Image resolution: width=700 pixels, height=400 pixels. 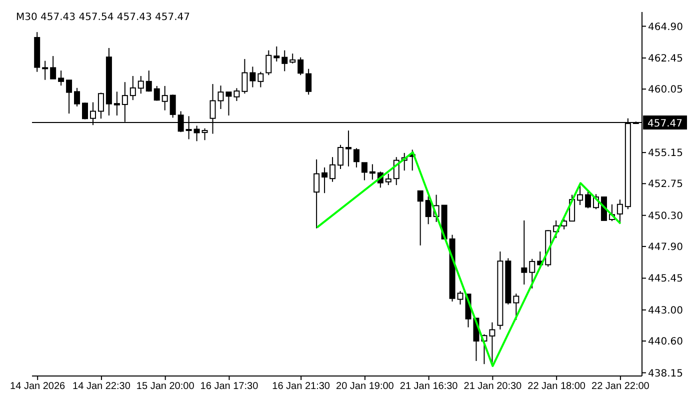 What do you see at coordinates (103, 17) in the screenshot?
I see `chart-title: M30 457.43 457.54 457.43 457.47` at bounding box center [103, 17].